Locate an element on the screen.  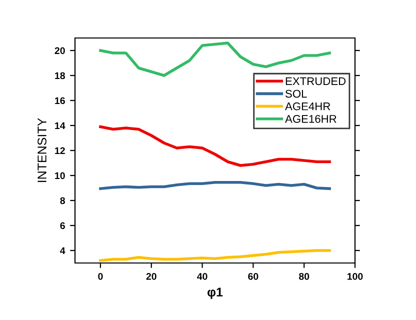
y-tick-label: 8 is located at coordinates (62, 200).